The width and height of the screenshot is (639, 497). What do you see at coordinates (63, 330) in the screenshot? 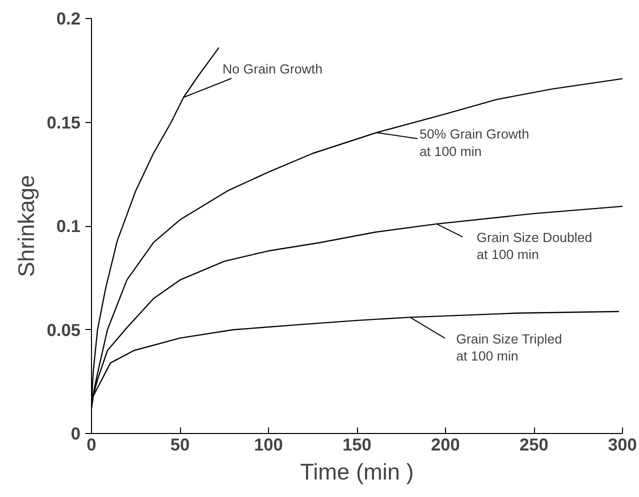
I see `y-tick-label: 0.05` at bounding box center [63, 330].